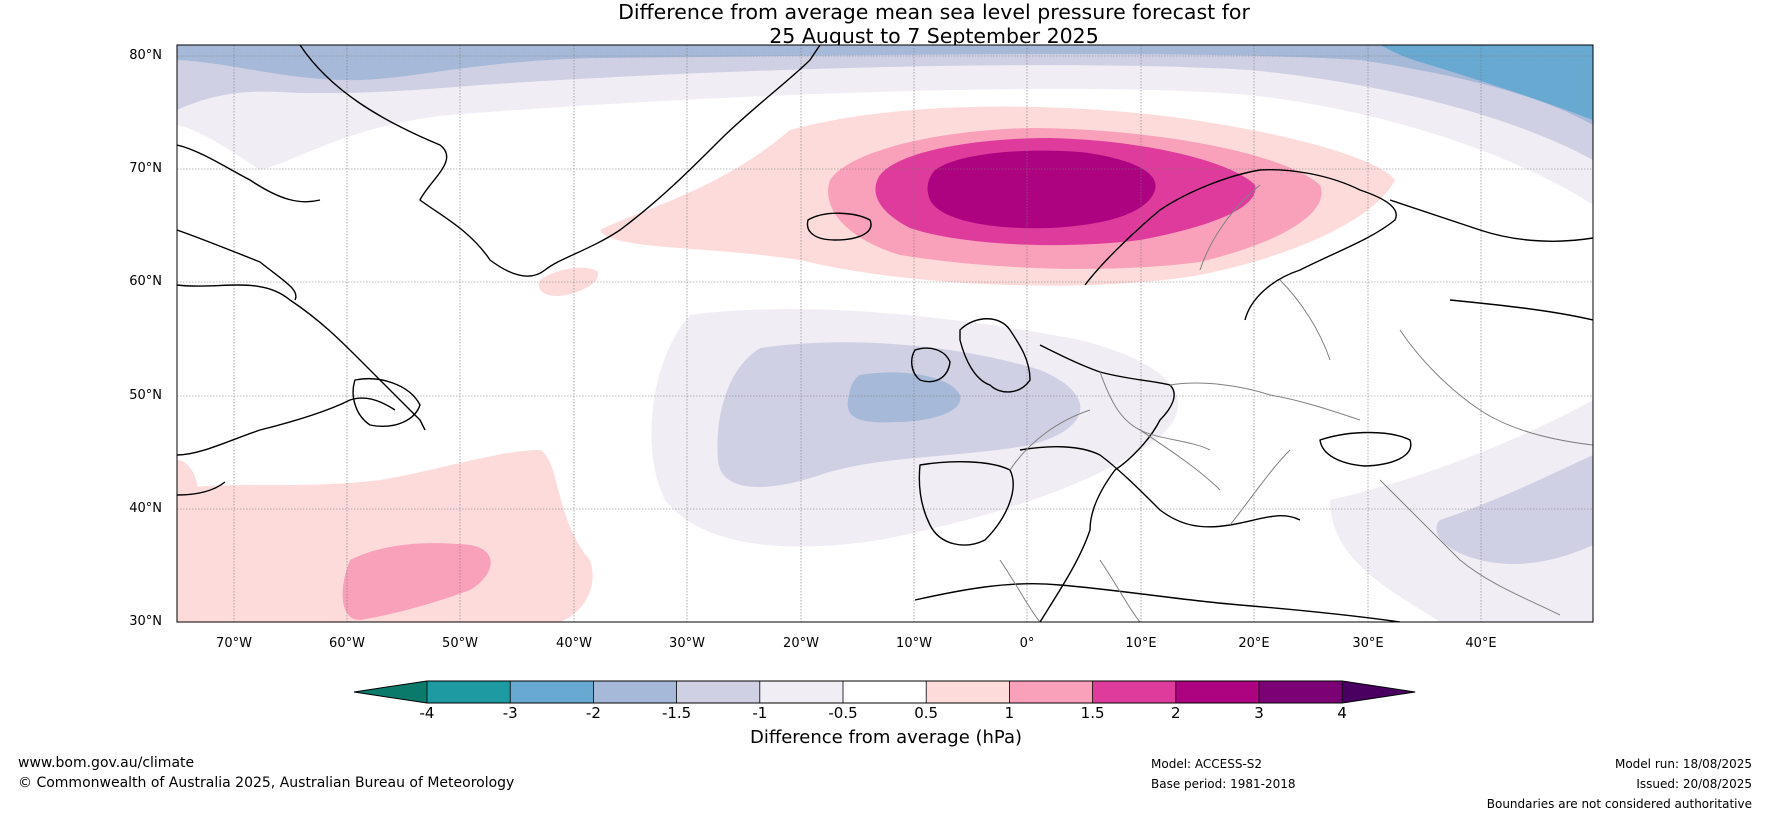 The height and width of the screenshot is (816, 1770). I want to click on colorbar-tick-label: 2, so click(1176, 713).